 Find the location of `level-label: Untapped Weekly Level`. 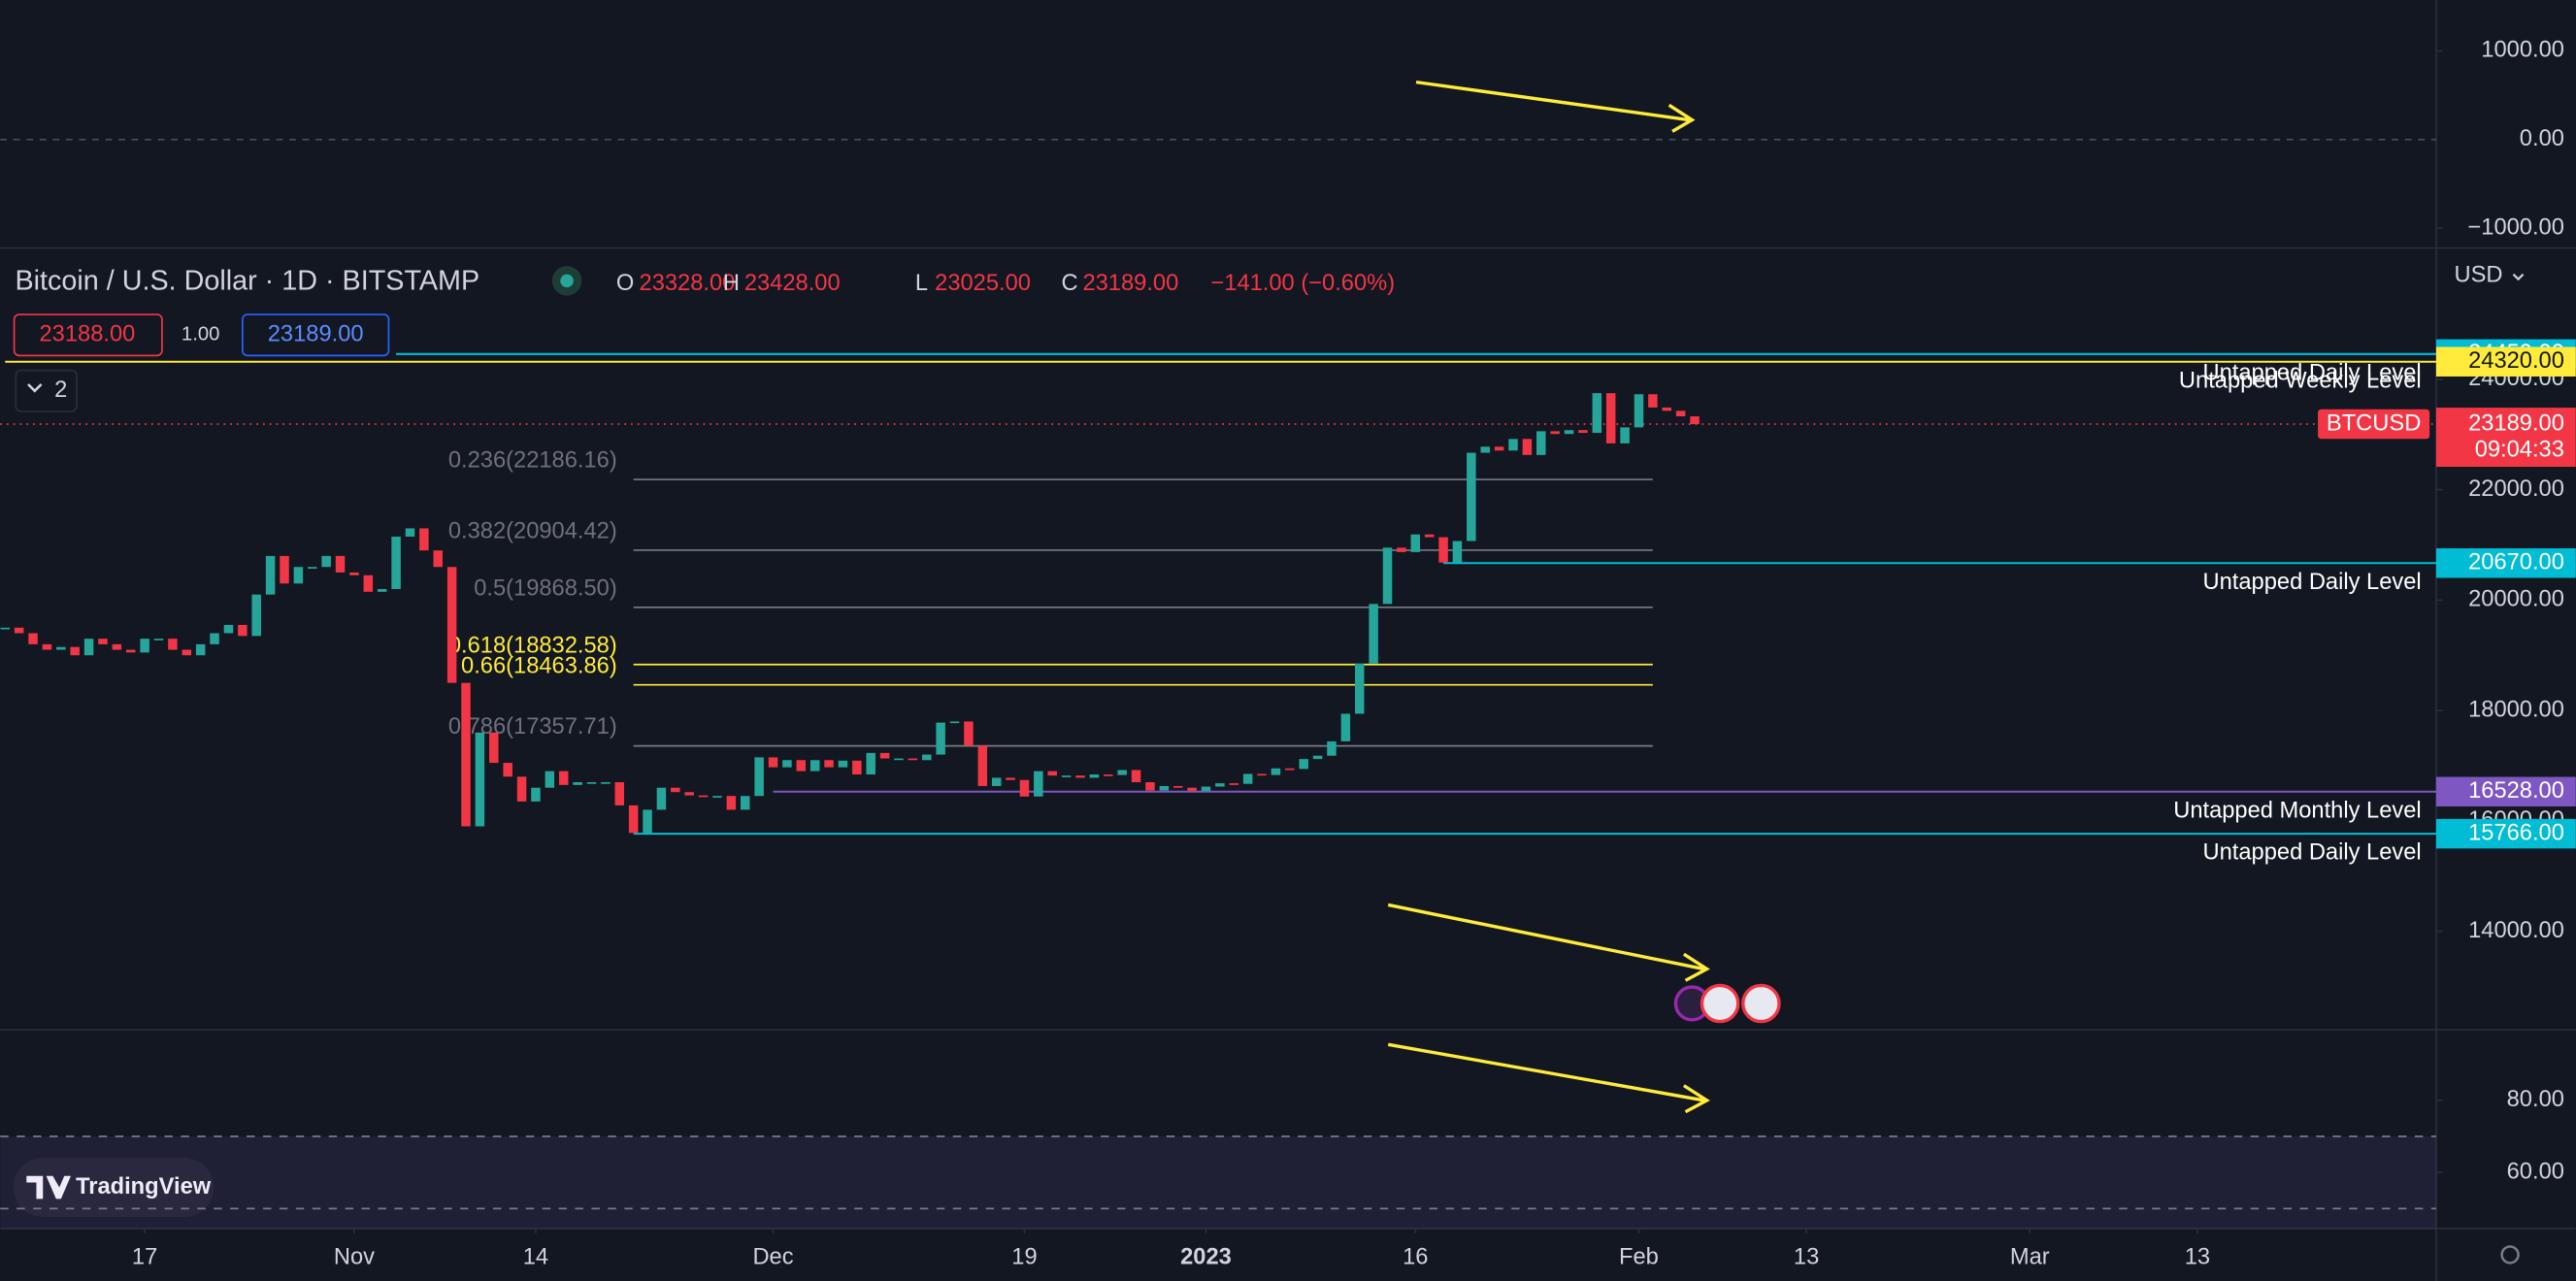

level-label: Untapped Weekly Level is located at coordinates (2300, 380).